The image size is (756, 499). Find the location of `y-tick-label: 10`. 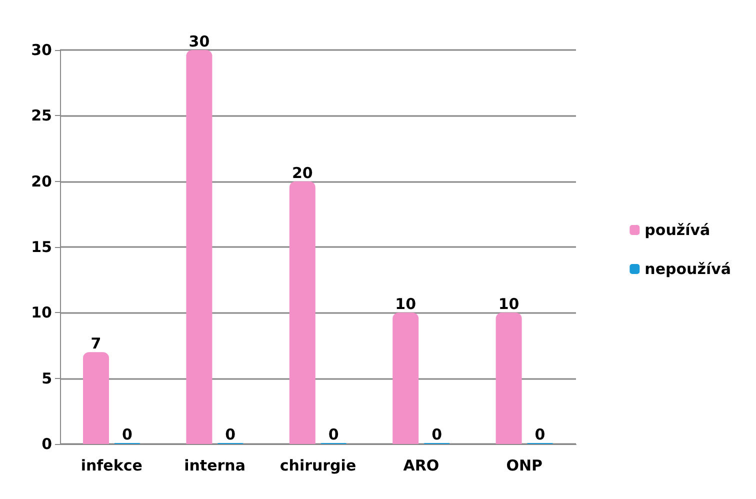

y-tick-label: 10 is located at coordinates (41, 313).